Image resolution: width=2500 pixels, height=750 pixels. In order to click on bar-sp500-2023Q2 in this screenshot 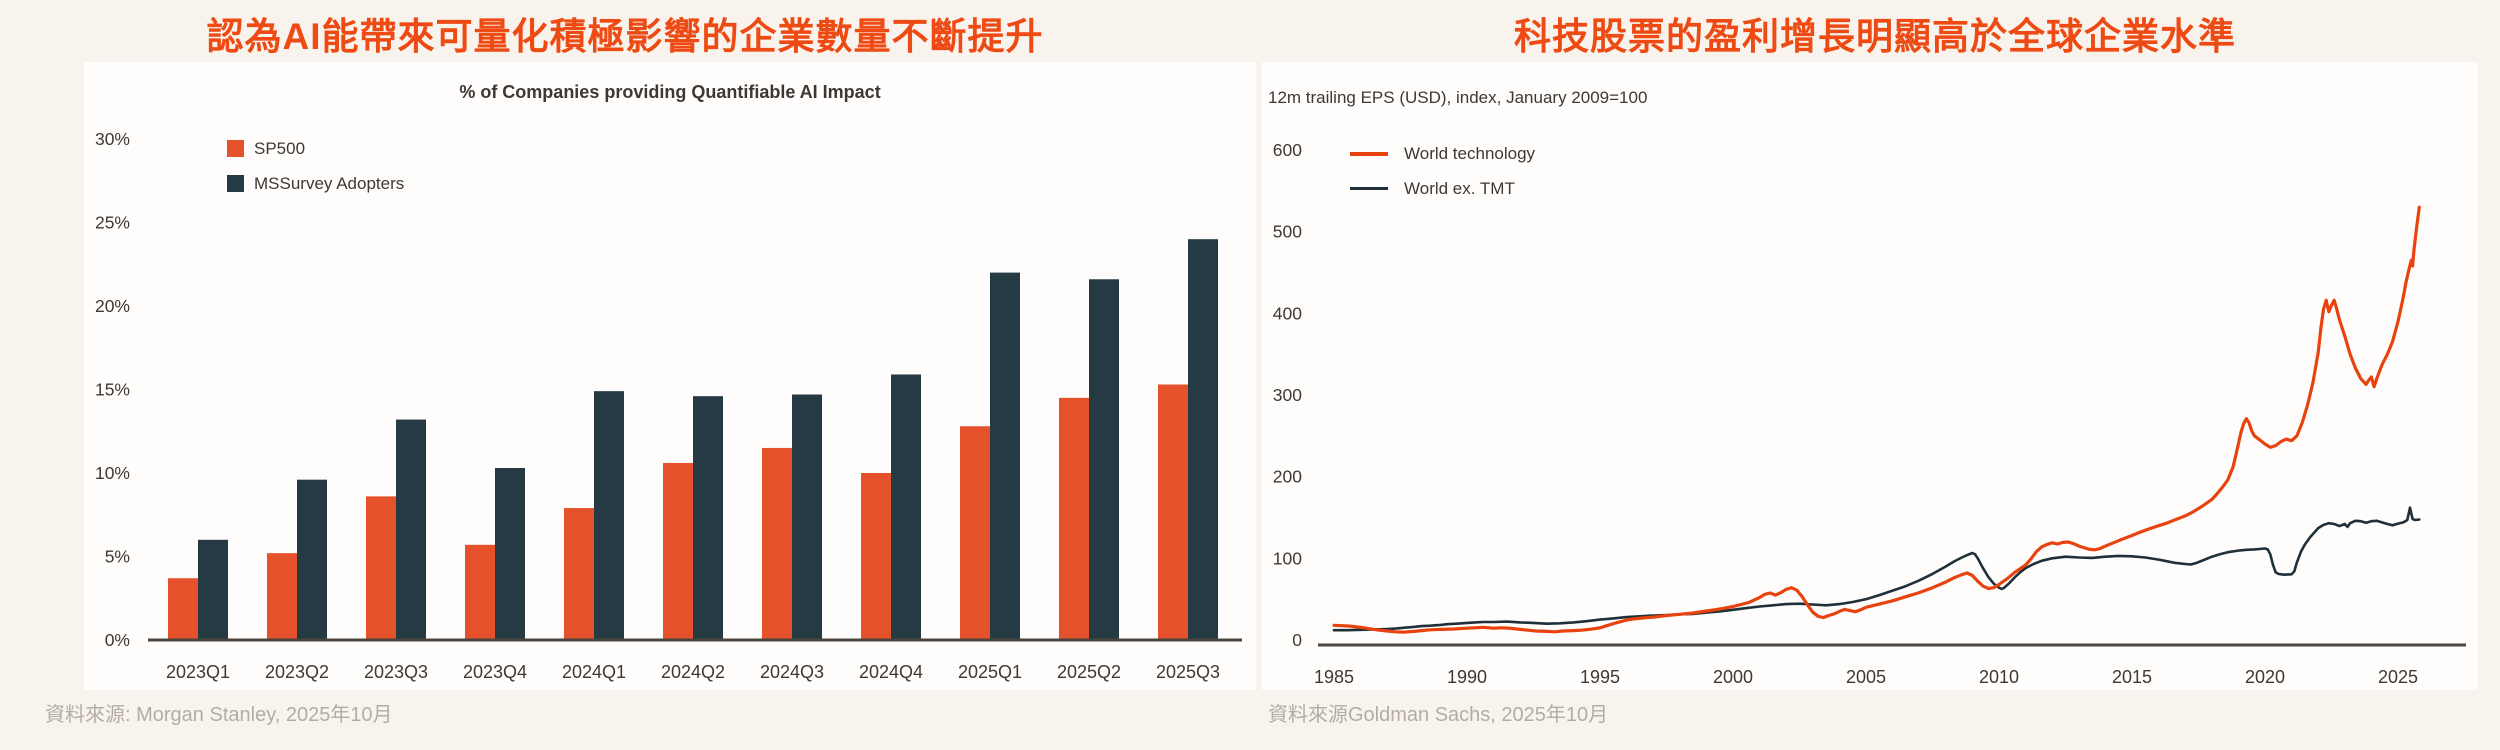, I will do `click(282, 596)`.